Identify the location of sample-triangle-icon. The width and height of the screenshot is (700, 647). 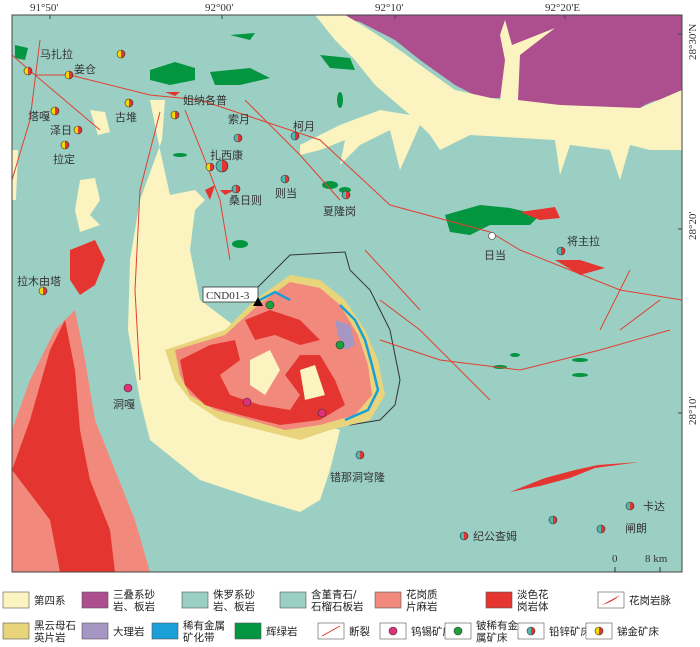
(258, 301).